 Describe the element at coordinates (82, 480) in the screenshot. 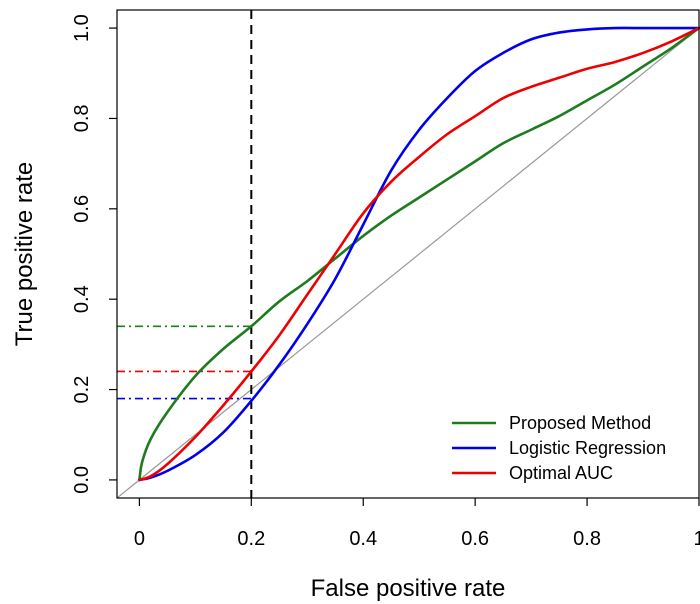

I see `y-tick-label: 0.0` at that location.